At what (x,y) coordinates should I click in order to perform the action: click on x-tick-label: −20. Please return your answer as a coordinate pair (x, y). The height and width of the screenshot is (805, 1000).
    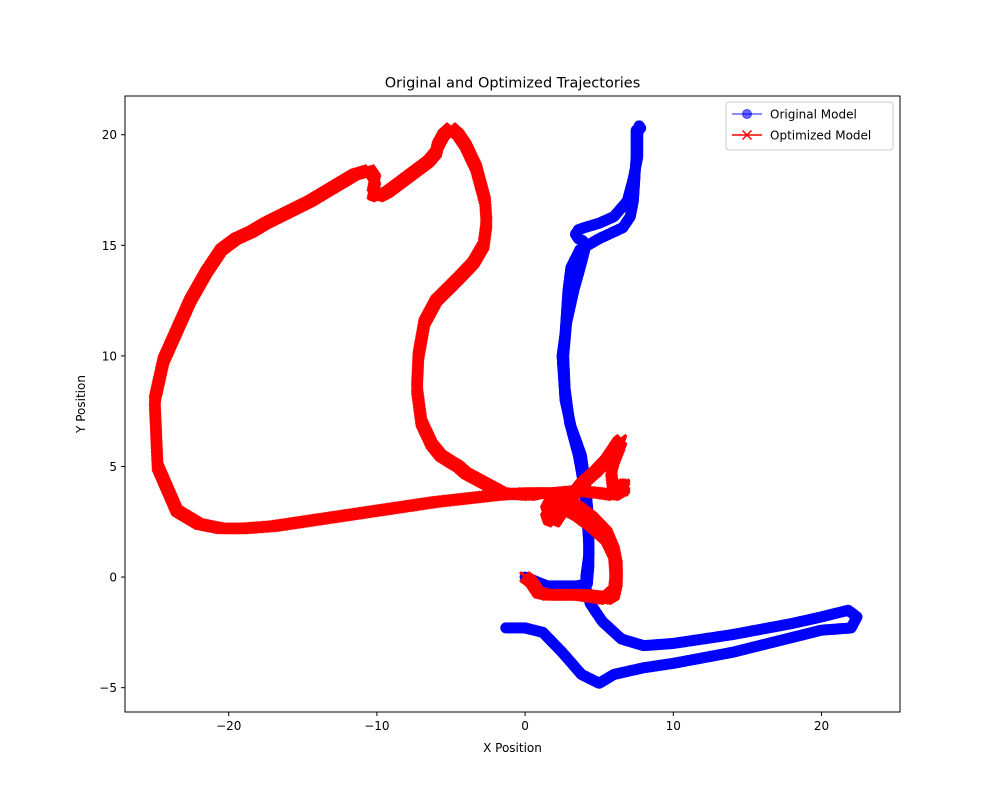
    Looking at the image, I should click on (228, 726).